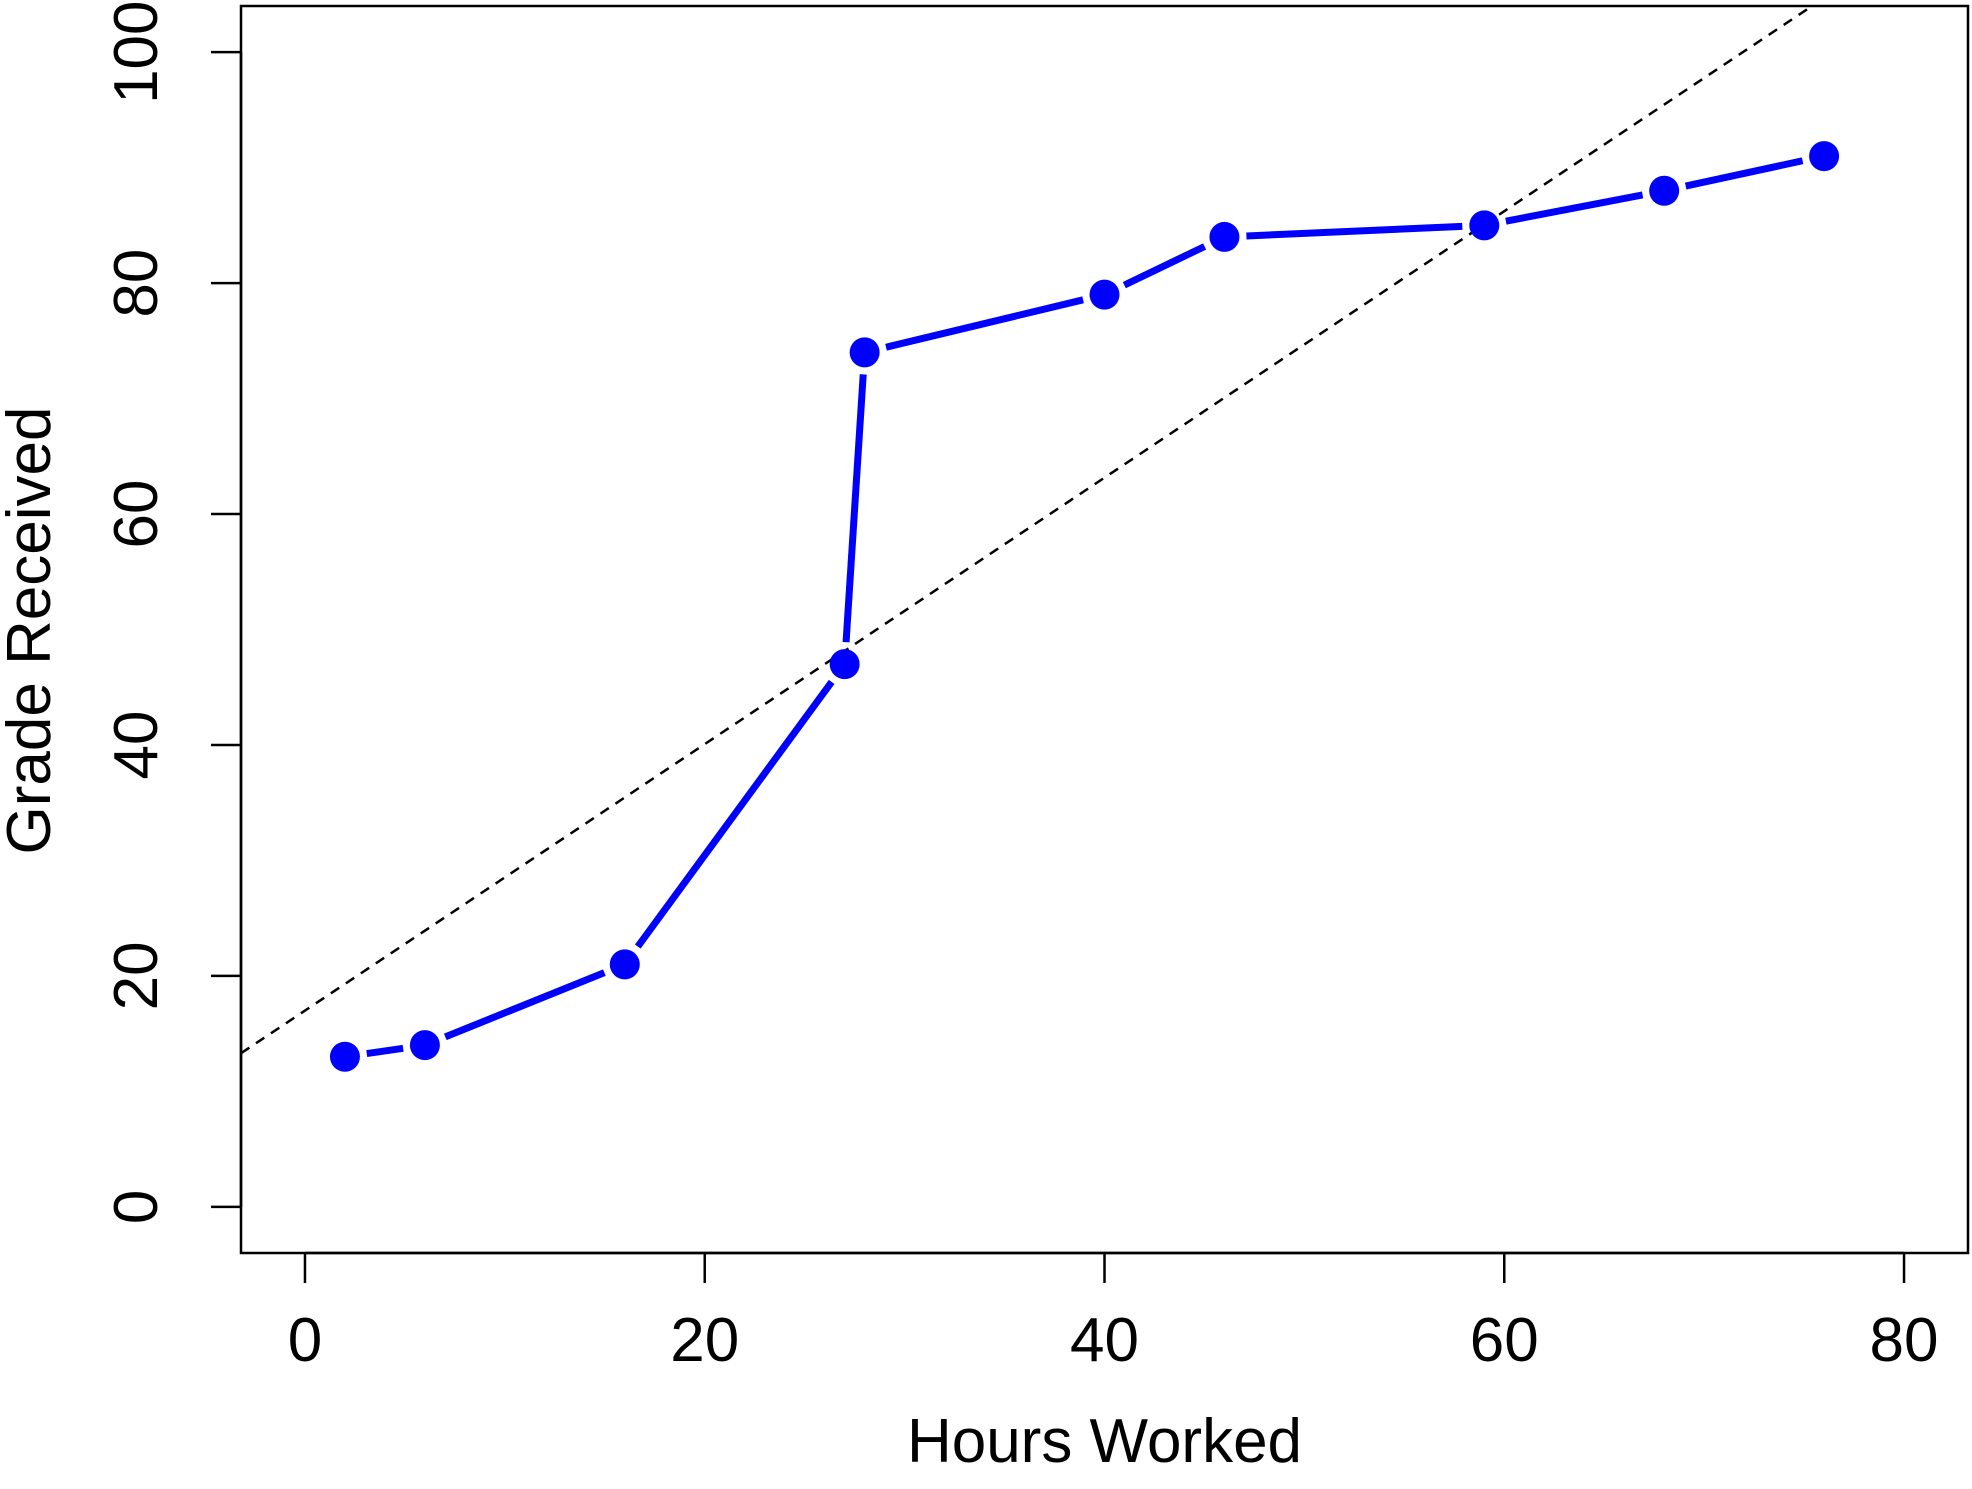  Describe the element at coordinates (32, 630) in the screenshot. I see `y-axis-title: Grade Received` at that location.